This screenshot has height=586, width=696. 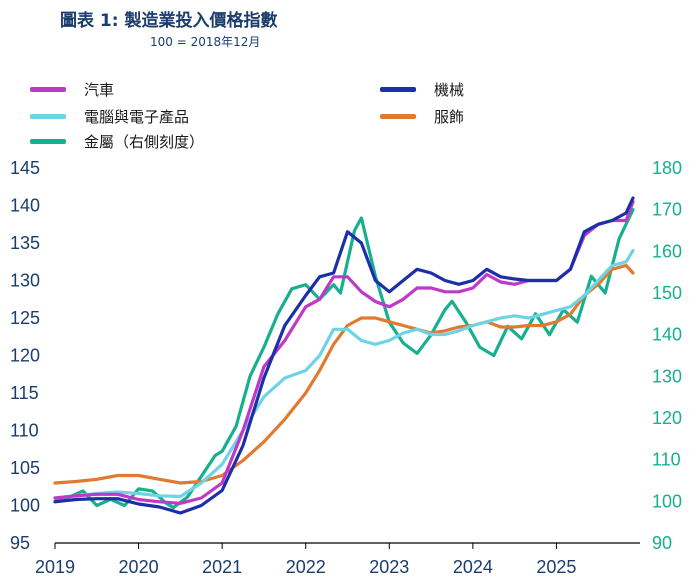 I want to click on legend-item-auto: 汽車, so click(x=72, y=89).